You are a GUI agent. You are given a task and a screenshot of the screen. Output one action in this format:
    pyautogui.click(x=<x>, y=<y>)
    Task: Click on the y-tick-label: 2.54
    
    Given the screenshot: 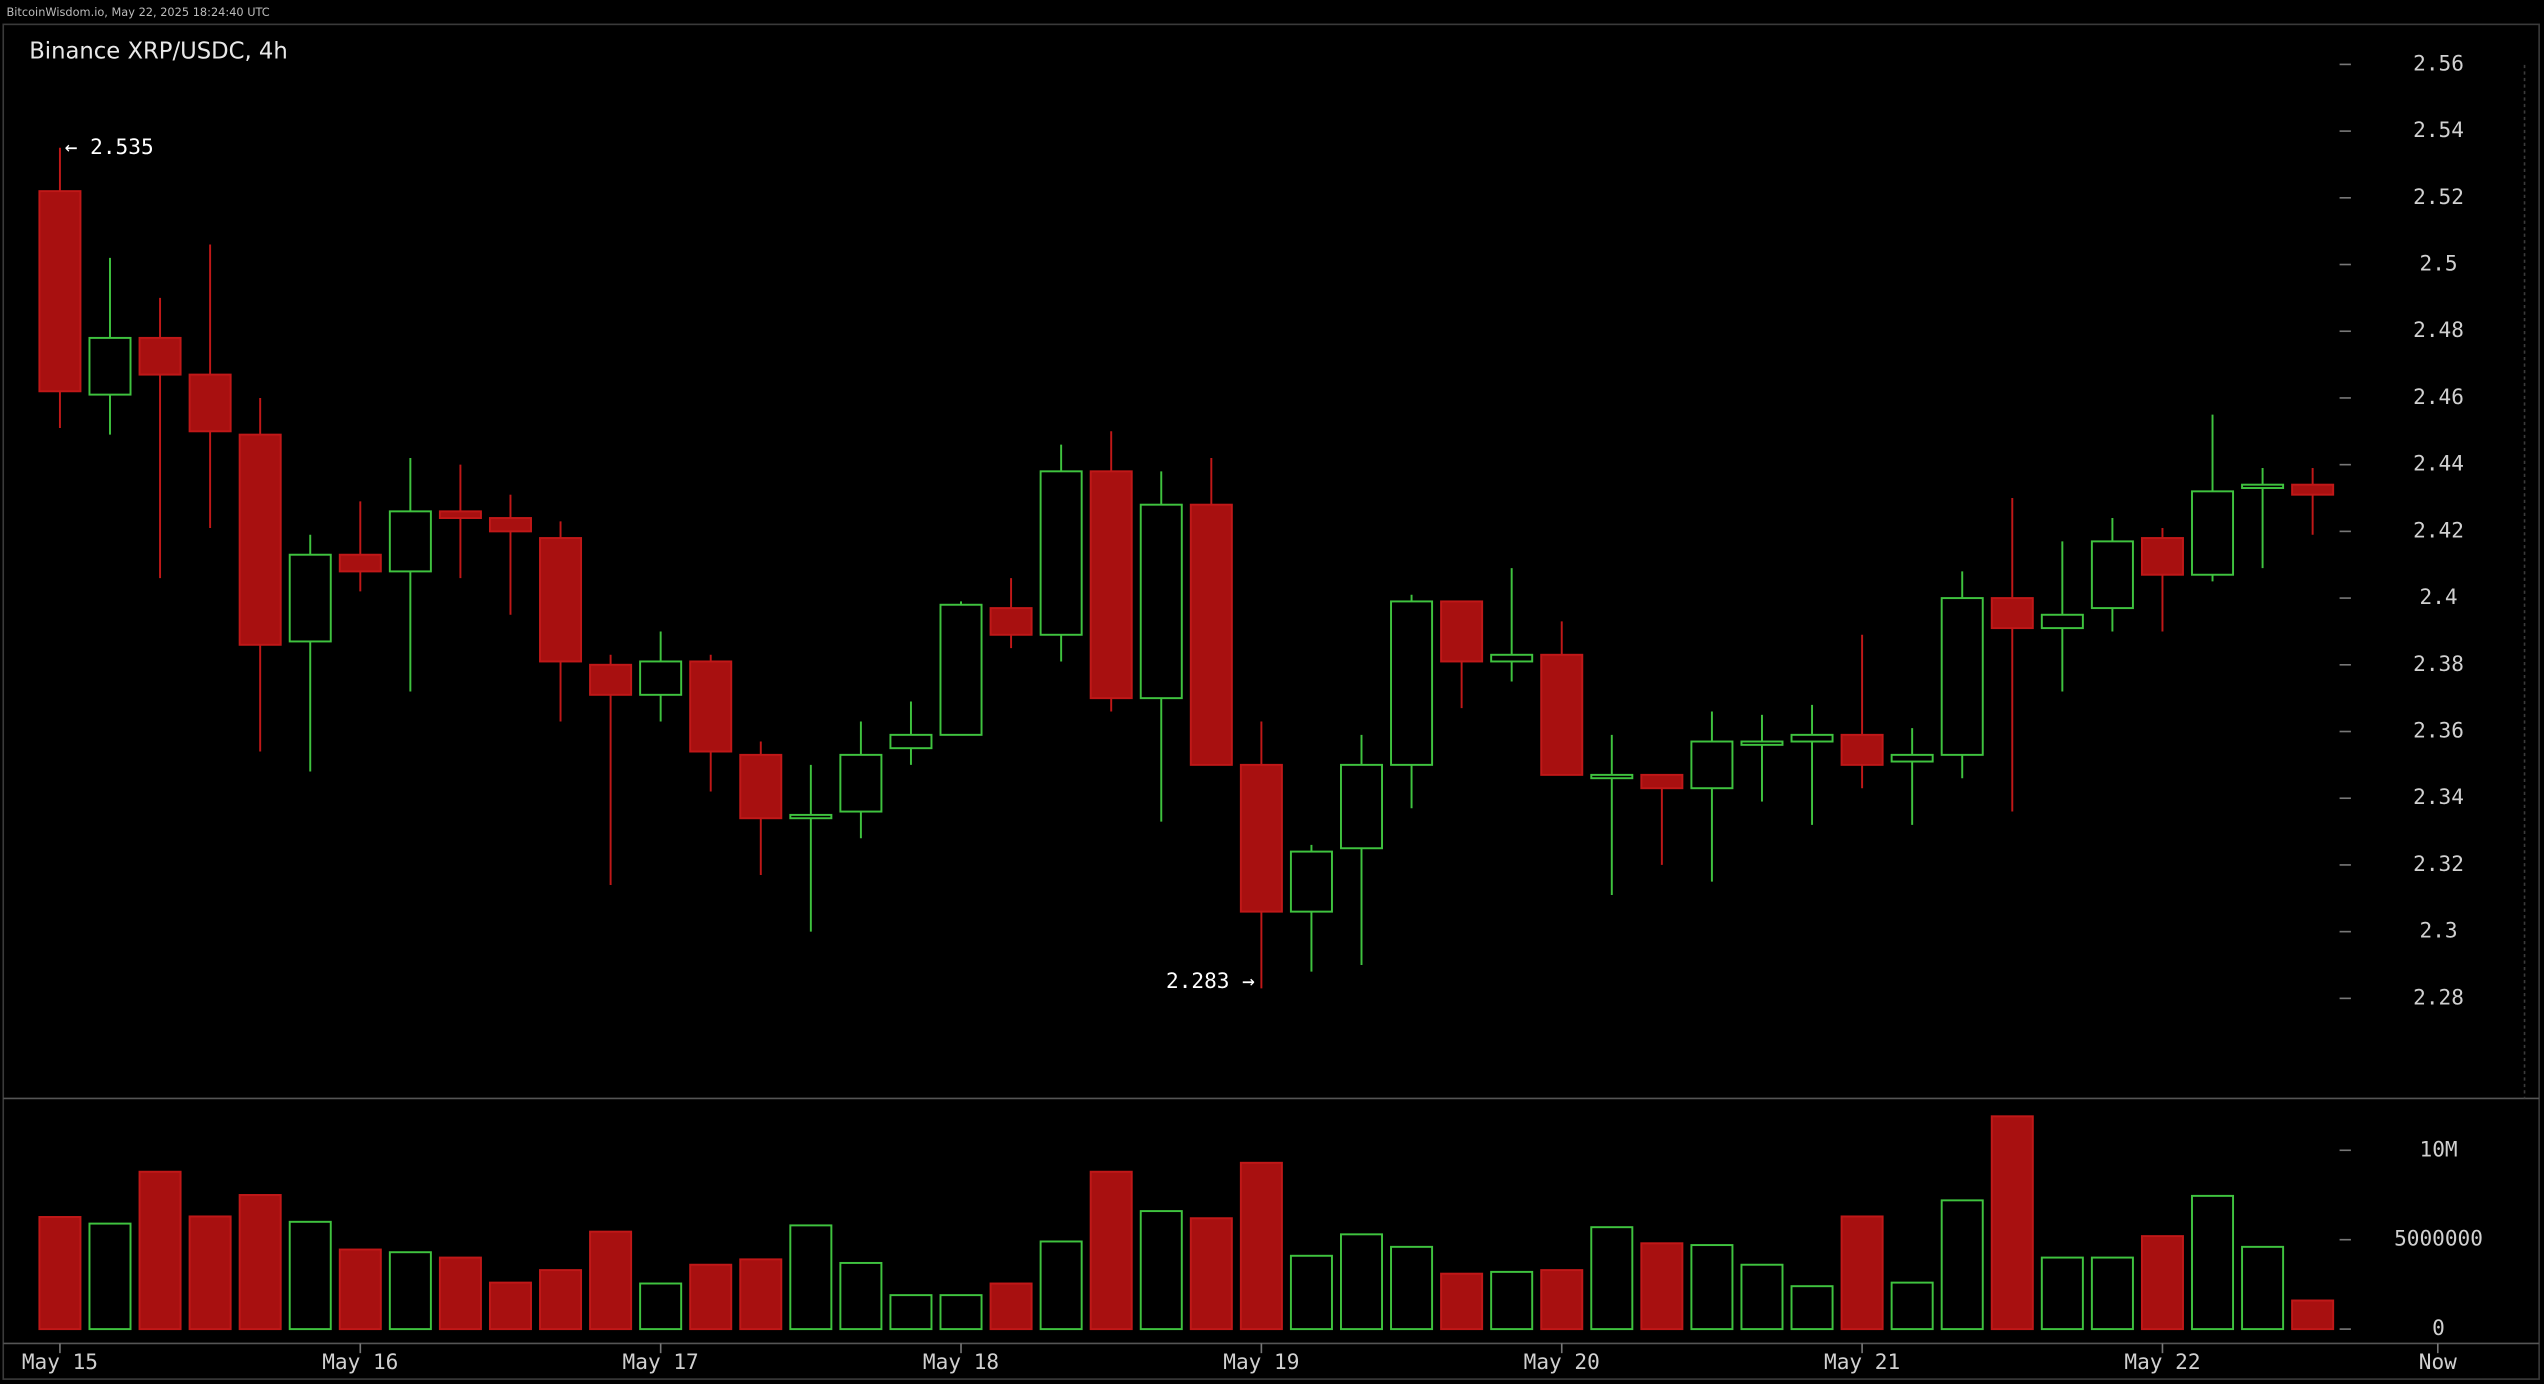 What is the action you would take?
    pyautogui.click(x=2438, y=129)
    